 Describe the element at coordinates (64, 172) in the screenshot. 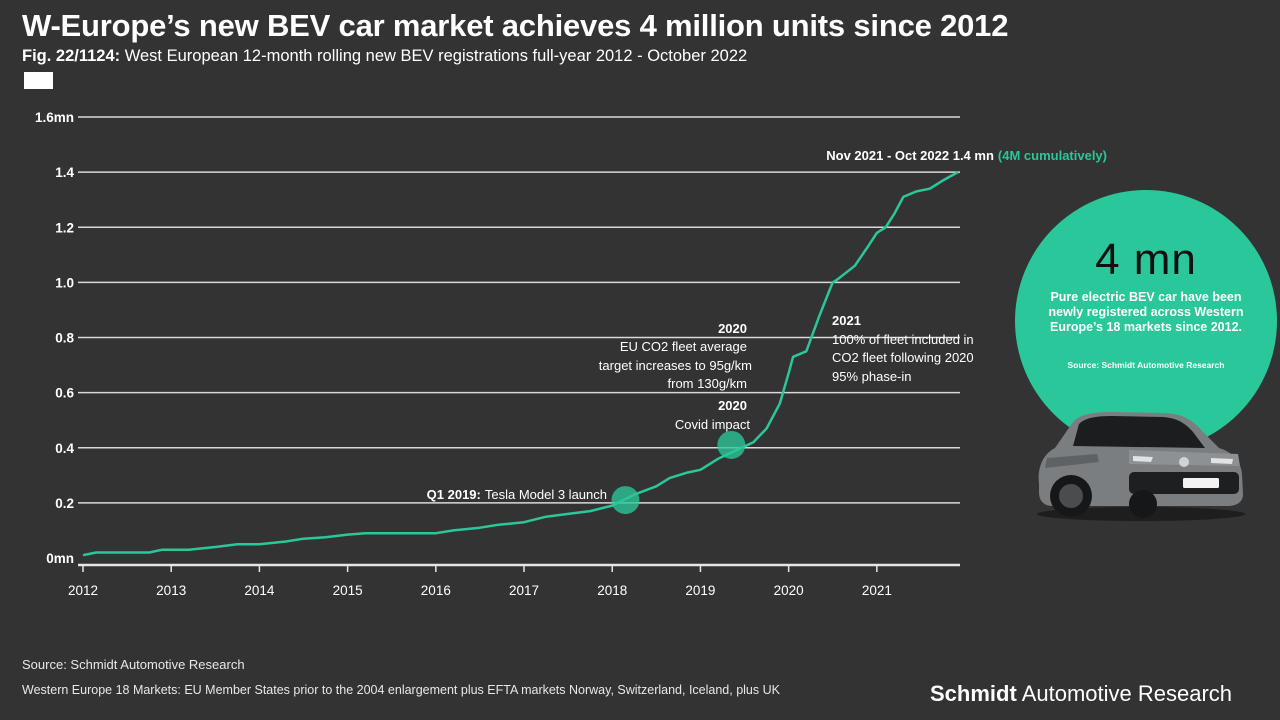

I see `y-tick-label: 1.4` at that location.